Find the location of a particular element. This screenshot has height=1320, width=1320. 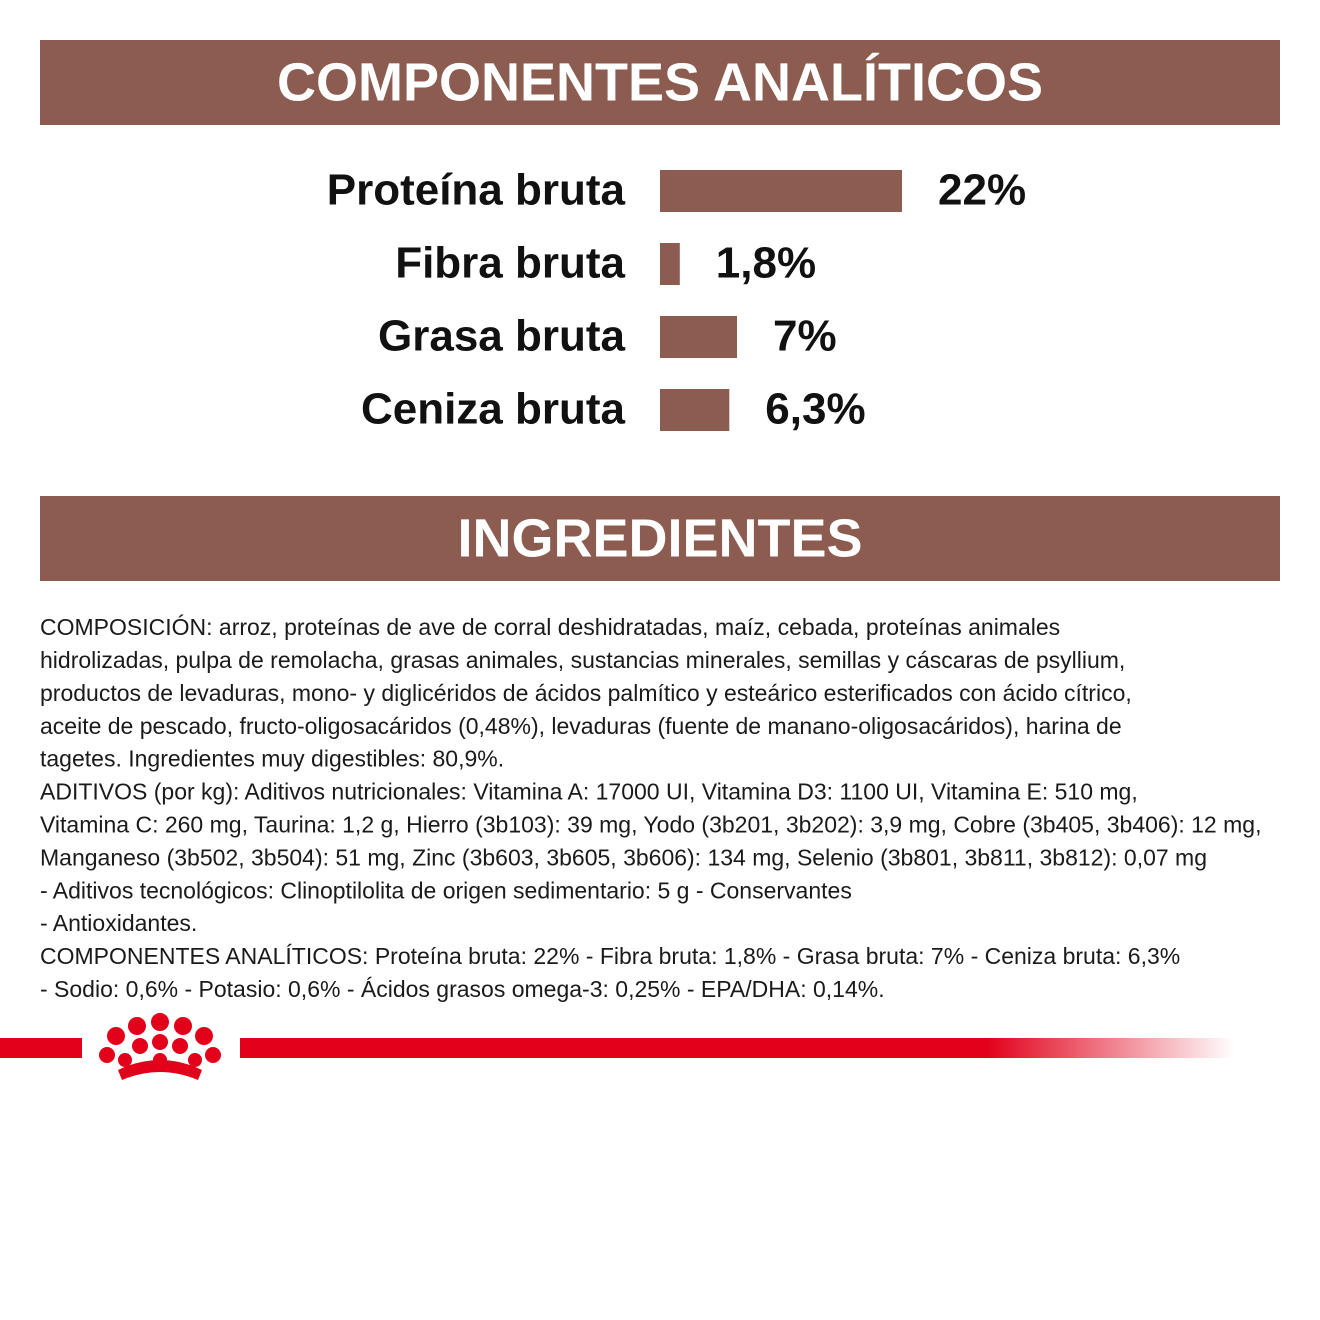

value-label: 1,8% is located at coordinates (766, 263).